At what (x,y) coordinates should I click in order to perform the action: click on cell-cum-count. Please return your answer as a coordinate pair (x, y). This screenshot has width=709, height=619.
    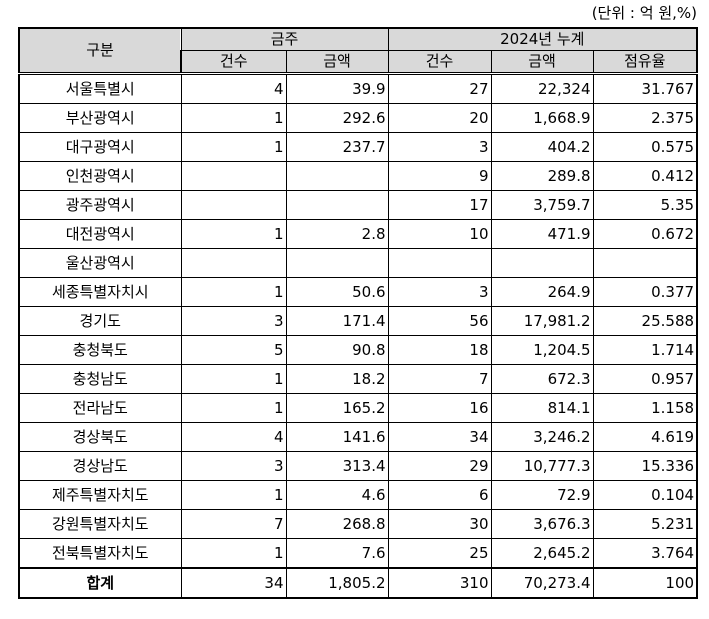
    Looking at the image, I should click on (439, 263).